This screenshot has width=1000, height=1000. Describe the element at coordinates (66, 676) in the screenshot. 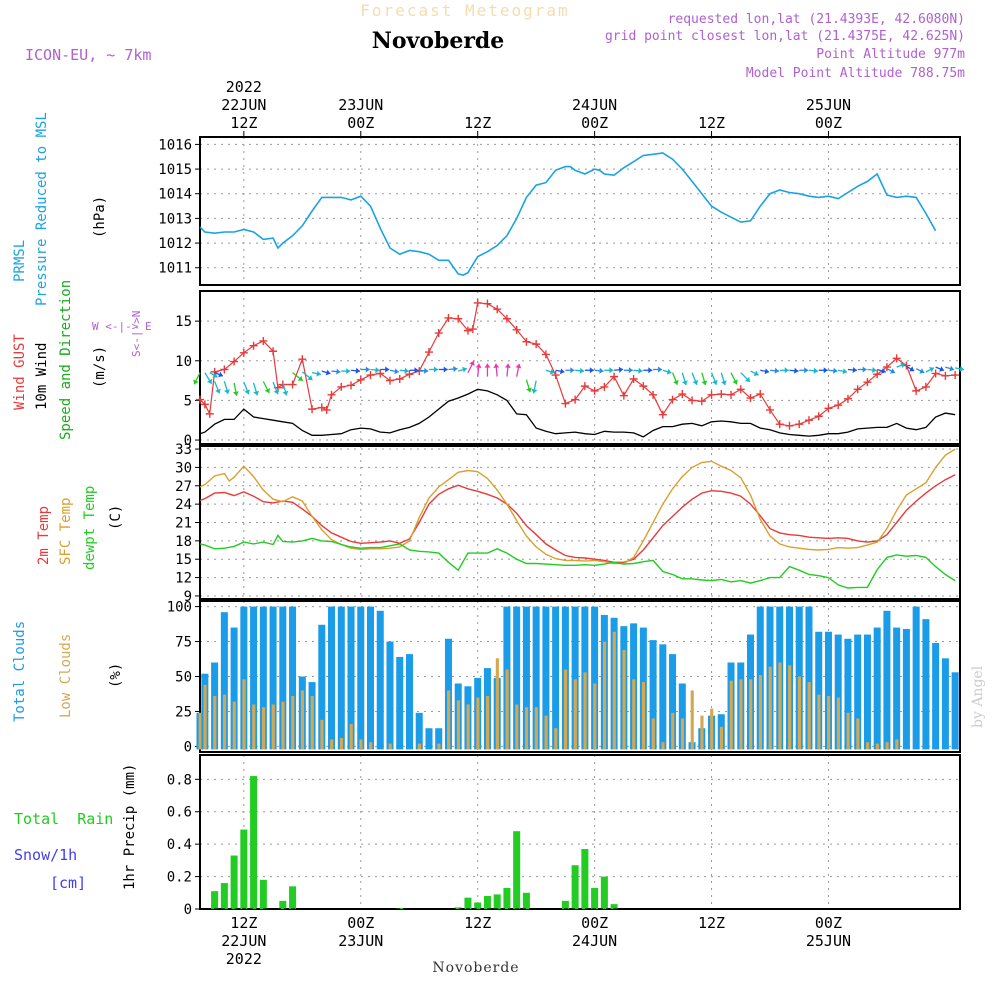

I see `low-clouds-label: Low Clouds` at that location.